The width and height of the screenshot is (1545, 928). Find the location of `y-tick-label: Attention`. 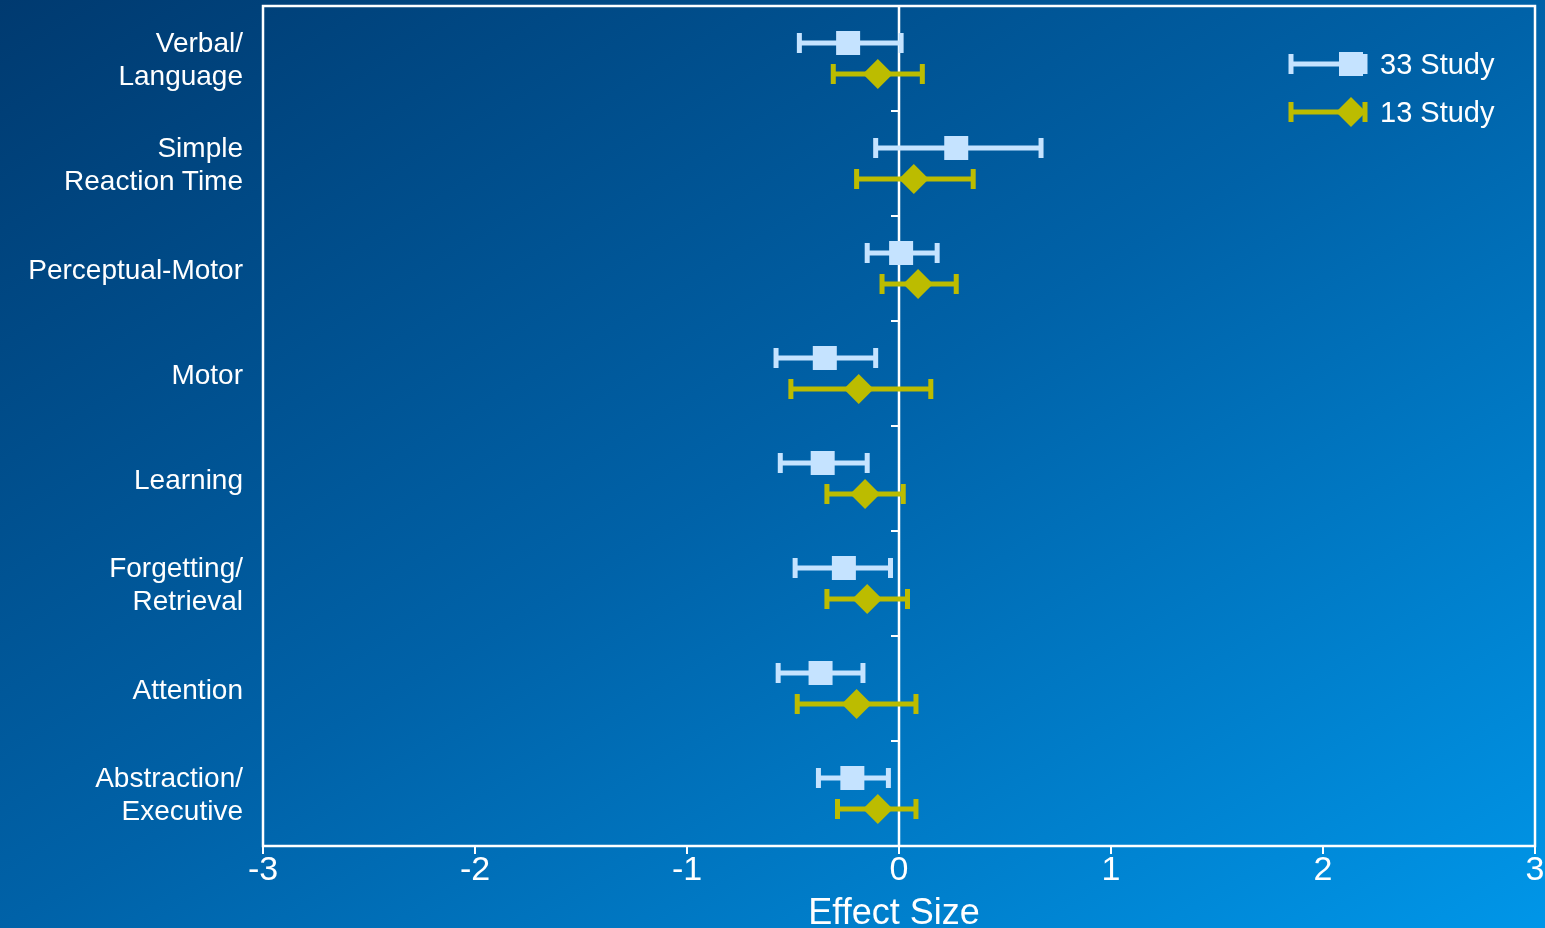

y-tick-label: Attention is located at coordinates (187, 689).